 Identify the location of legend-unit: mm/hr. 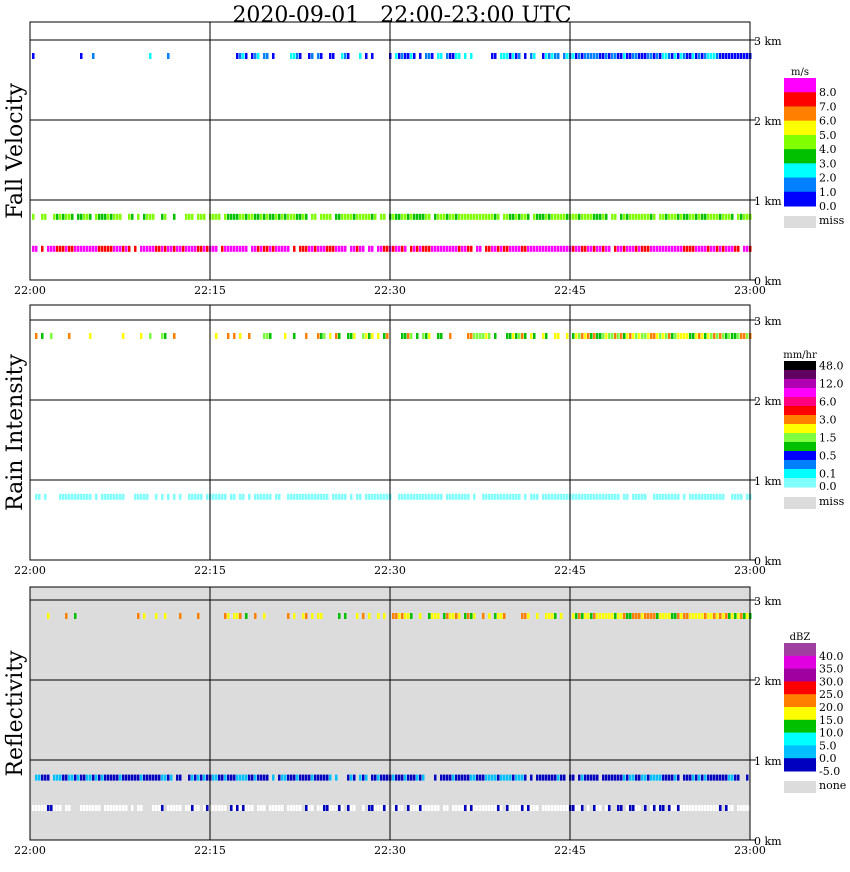
(800, 355).